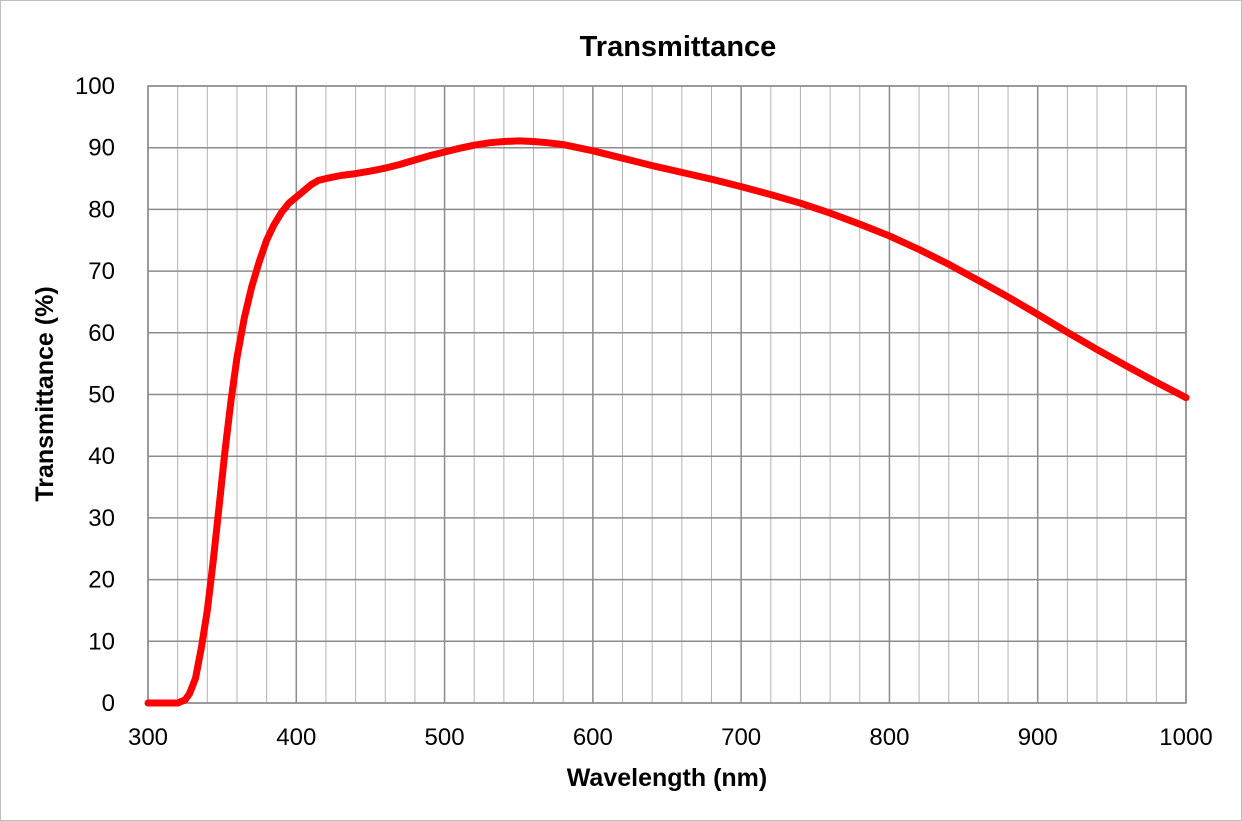  What do you see at coordinates (95, 86) in the screenshot?
I see `y-tick-label: 100` at bounding box center [95, 86].